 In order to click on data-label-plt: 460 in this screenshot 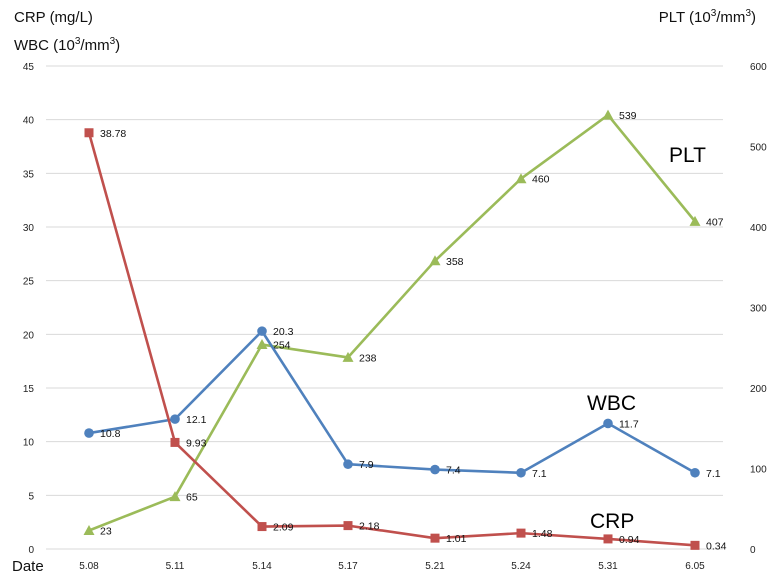, I will do `click(541, 180)`.